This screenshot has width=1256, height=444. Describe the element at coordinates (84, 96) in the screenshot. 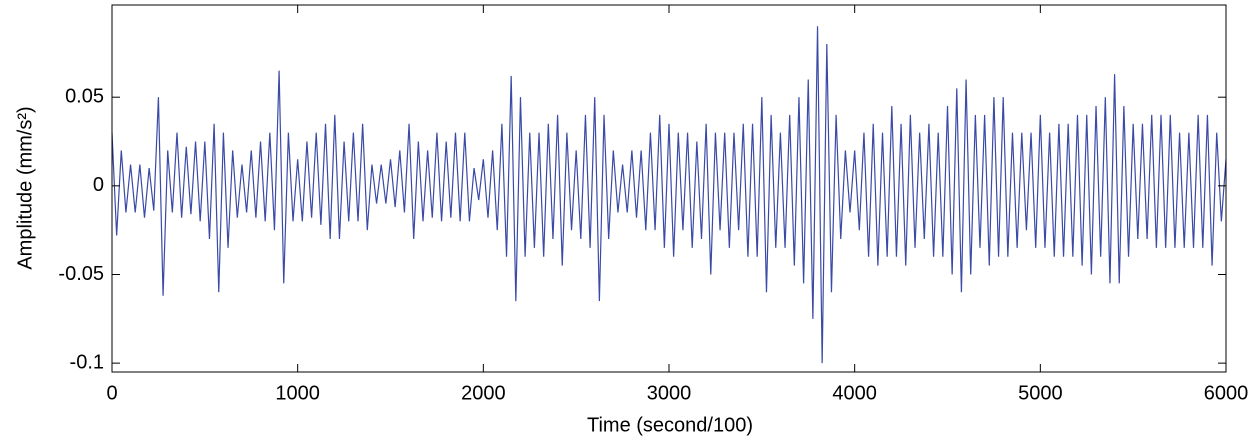

I see `y-tick-label: 0.05` at that location.